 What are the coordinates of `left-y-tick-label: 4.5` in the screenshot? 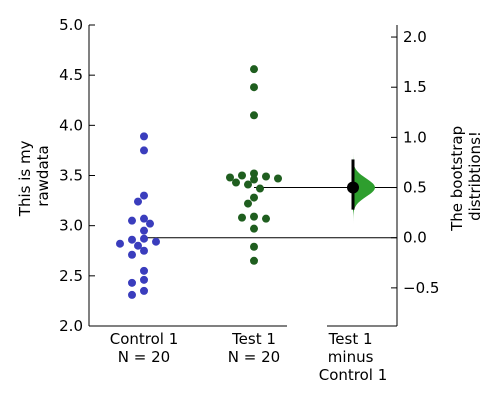 It's located at (71, 75).